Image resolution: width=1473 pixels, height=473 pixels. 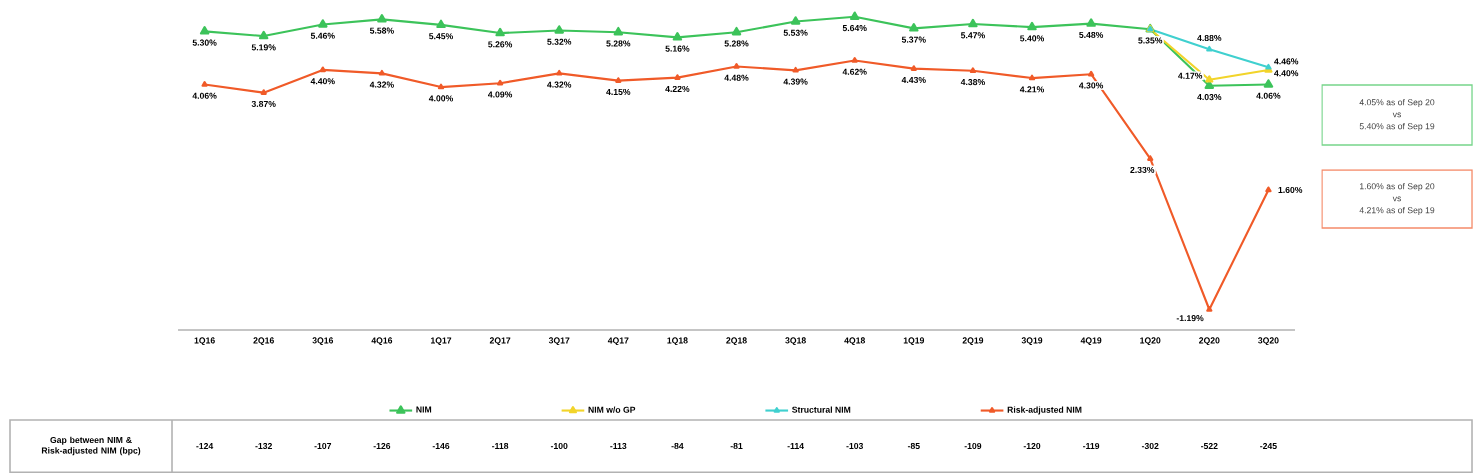 What do you see at coordinates (1209, 97) in the screenshot?
I see `data-label: 4.03%` at bounding box center [1209, 97].